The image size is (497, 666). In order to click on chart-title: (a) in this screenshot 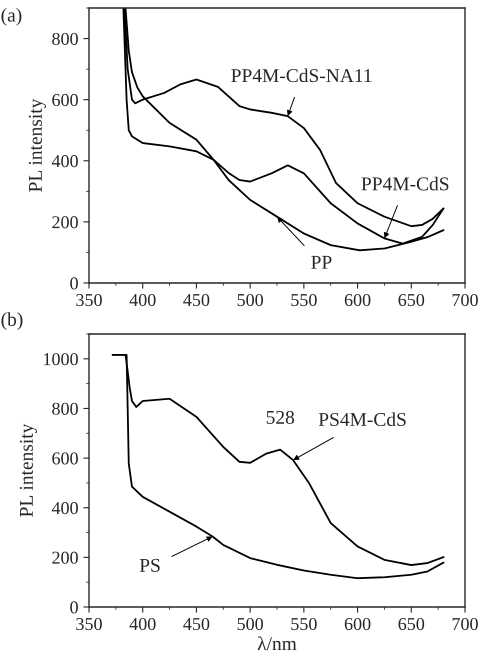, I will do `click(11, 17)`.